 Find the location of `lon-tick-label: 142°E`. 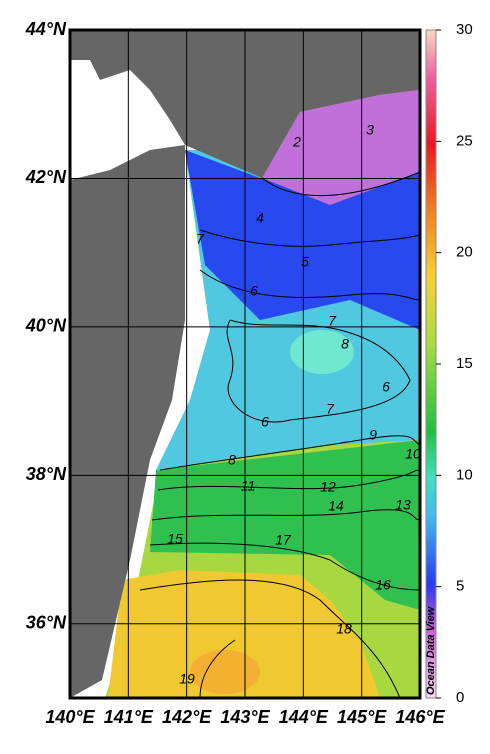

lon-tick-label: 142°E is located at coordinates (187, 717).